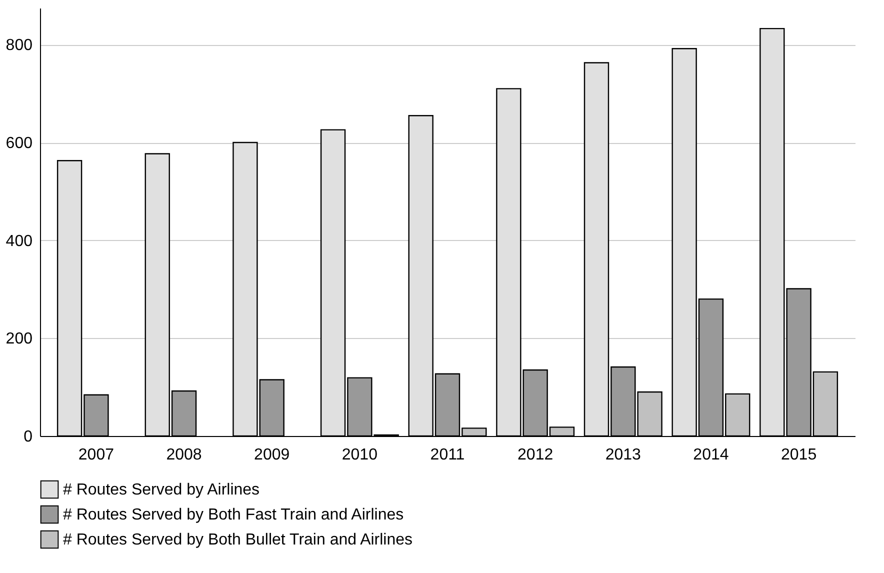 Image resolution: width=884 pixels, height=573 pixels. I want to click on x-tick-label: 2014, so click(711, 455).